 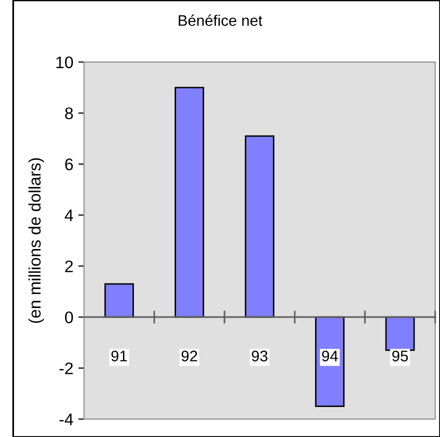 I want to click on y-tick-label: 8, so click(x=69, y=113).